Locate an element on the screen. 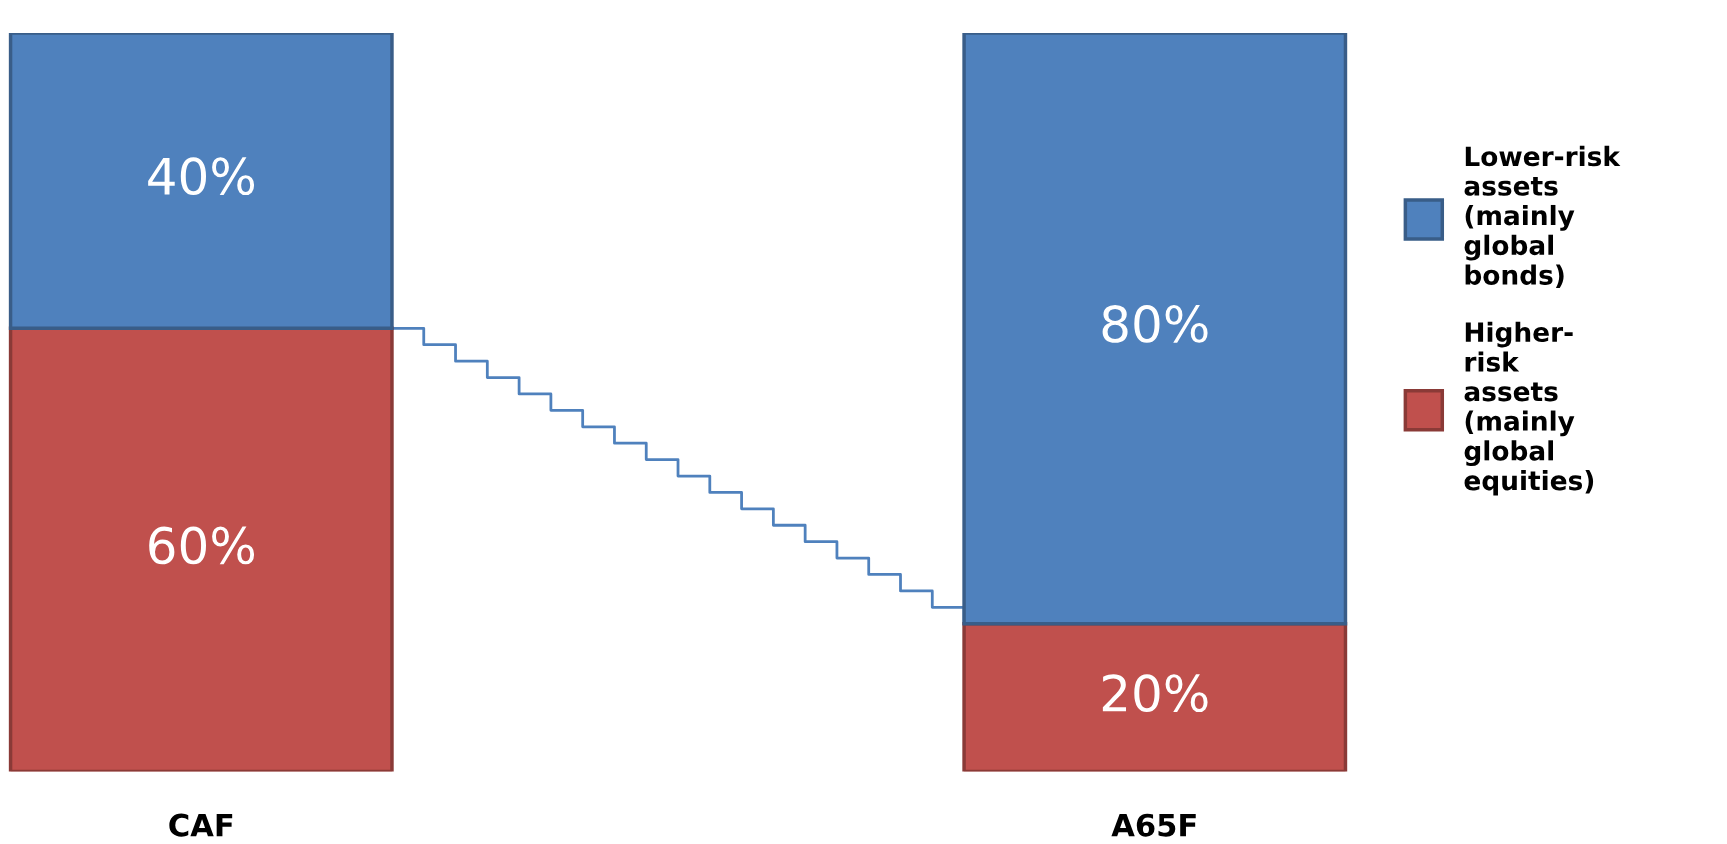 The width and height of the screenshot is (1727, 844). data-label: 20% is located at coordinates (1155, 693).